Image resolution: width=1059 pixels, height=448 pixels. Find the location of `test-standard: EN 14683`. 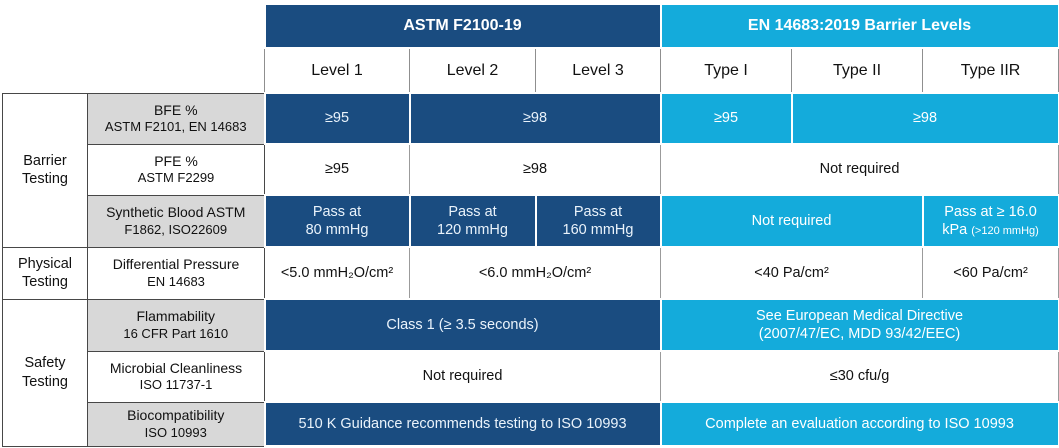

test-standard: EN 14683 is located at coordinates (176, 281).